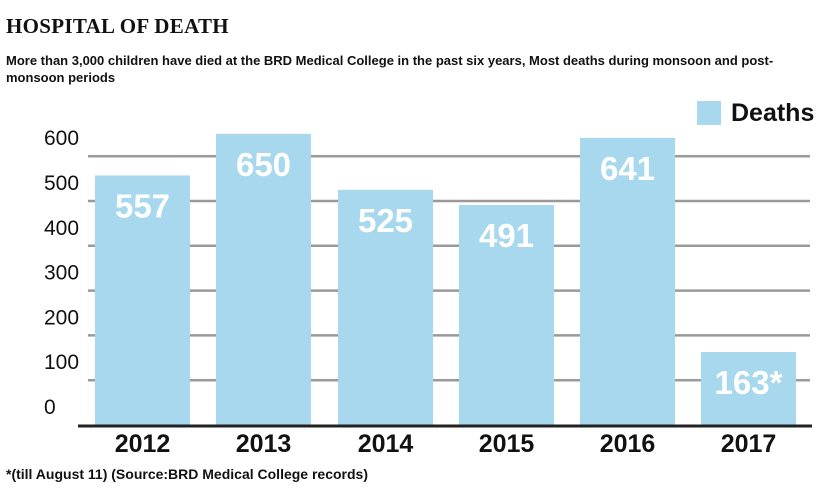 The height and width of the screenshot is (500, 825). What do you see at coordinates (749, 444) in the screenshot?
I see `x-tick-label: 2017` at bounding box center [749, 444].